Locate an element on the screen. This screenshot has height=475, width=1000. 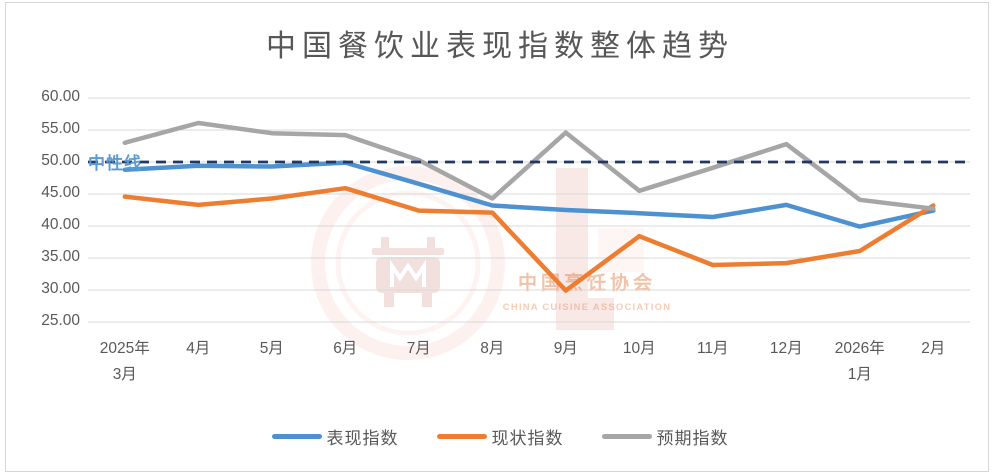
y-axis-tick-label: 35.00 is located at coordinates (60, 256).